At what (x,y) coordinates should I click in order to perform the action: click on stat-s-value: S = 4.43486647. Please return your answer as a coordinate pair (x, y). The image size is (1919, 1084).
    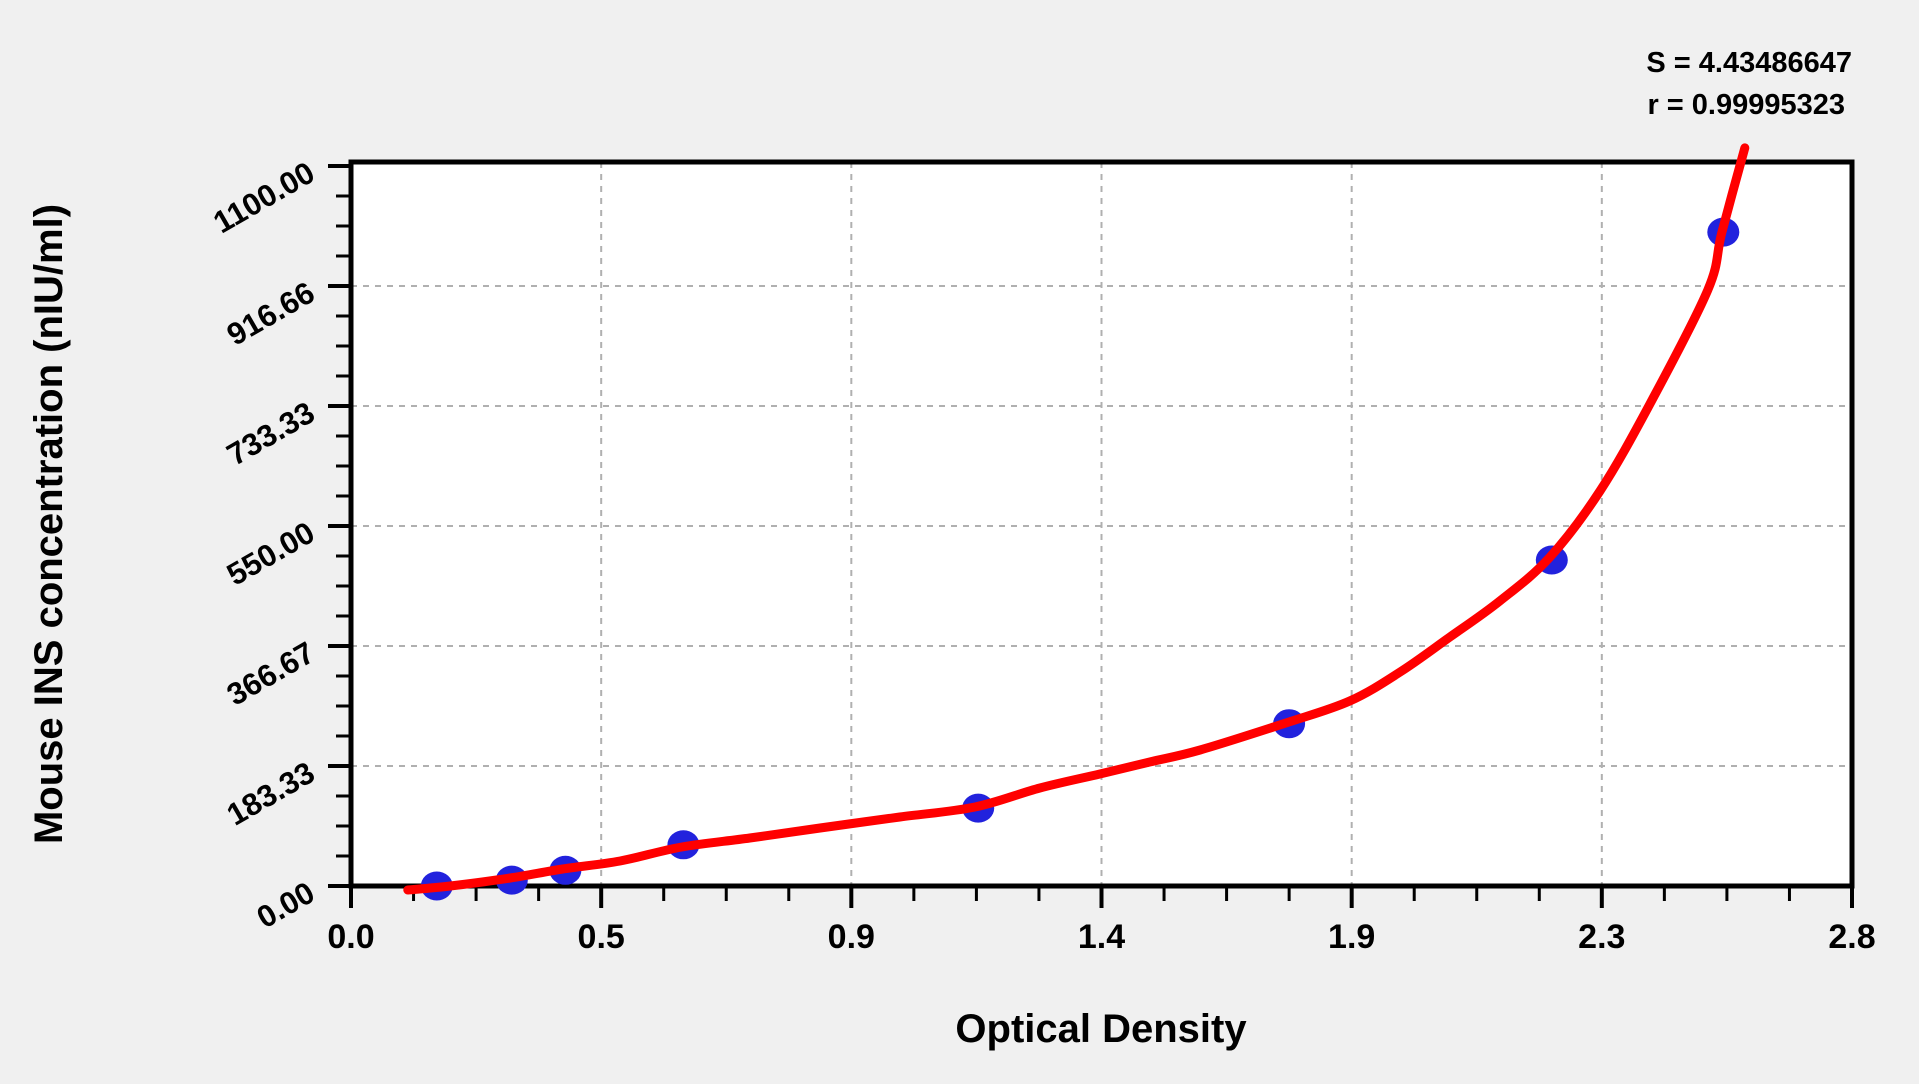
    Looking at the image, I should click on (1749, 63).